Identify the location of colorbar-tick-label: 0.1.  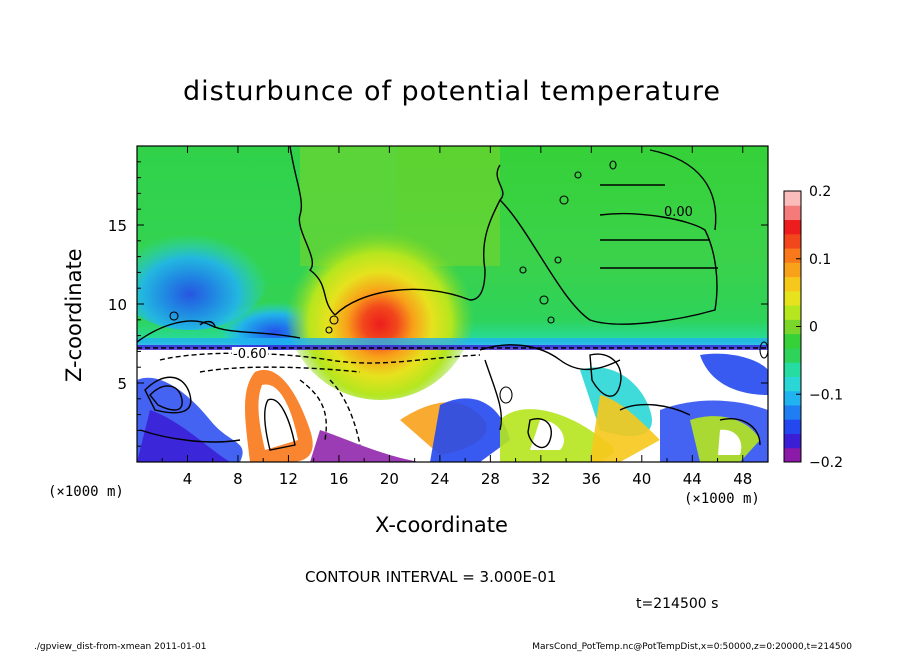
(820, 260).